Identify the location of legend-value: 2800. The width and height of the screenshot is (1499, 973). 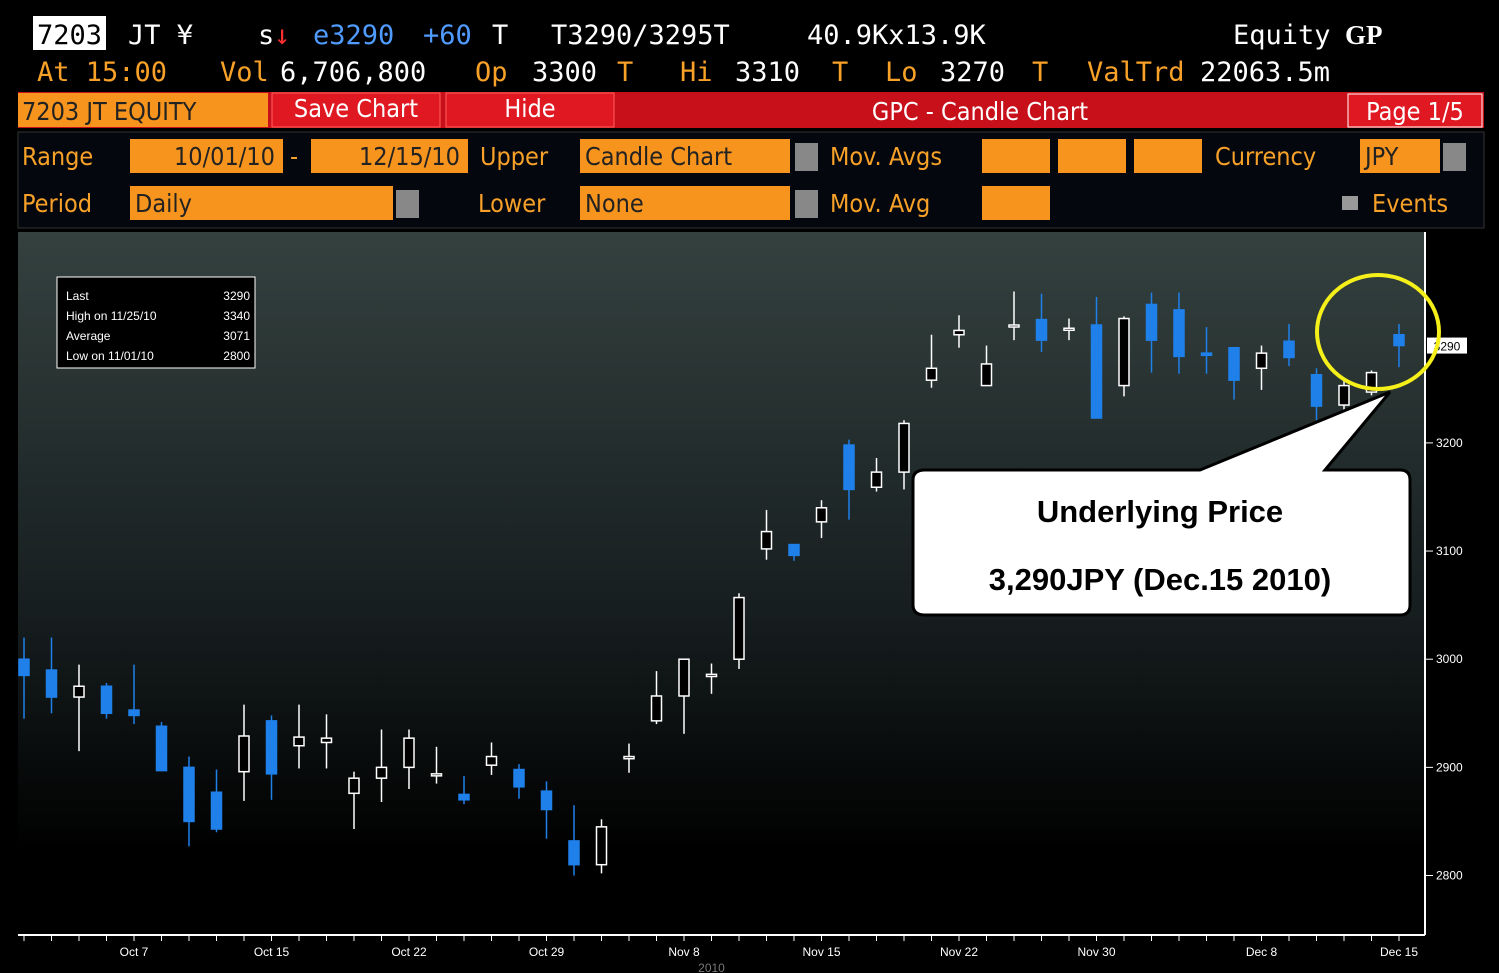
(236, 356).